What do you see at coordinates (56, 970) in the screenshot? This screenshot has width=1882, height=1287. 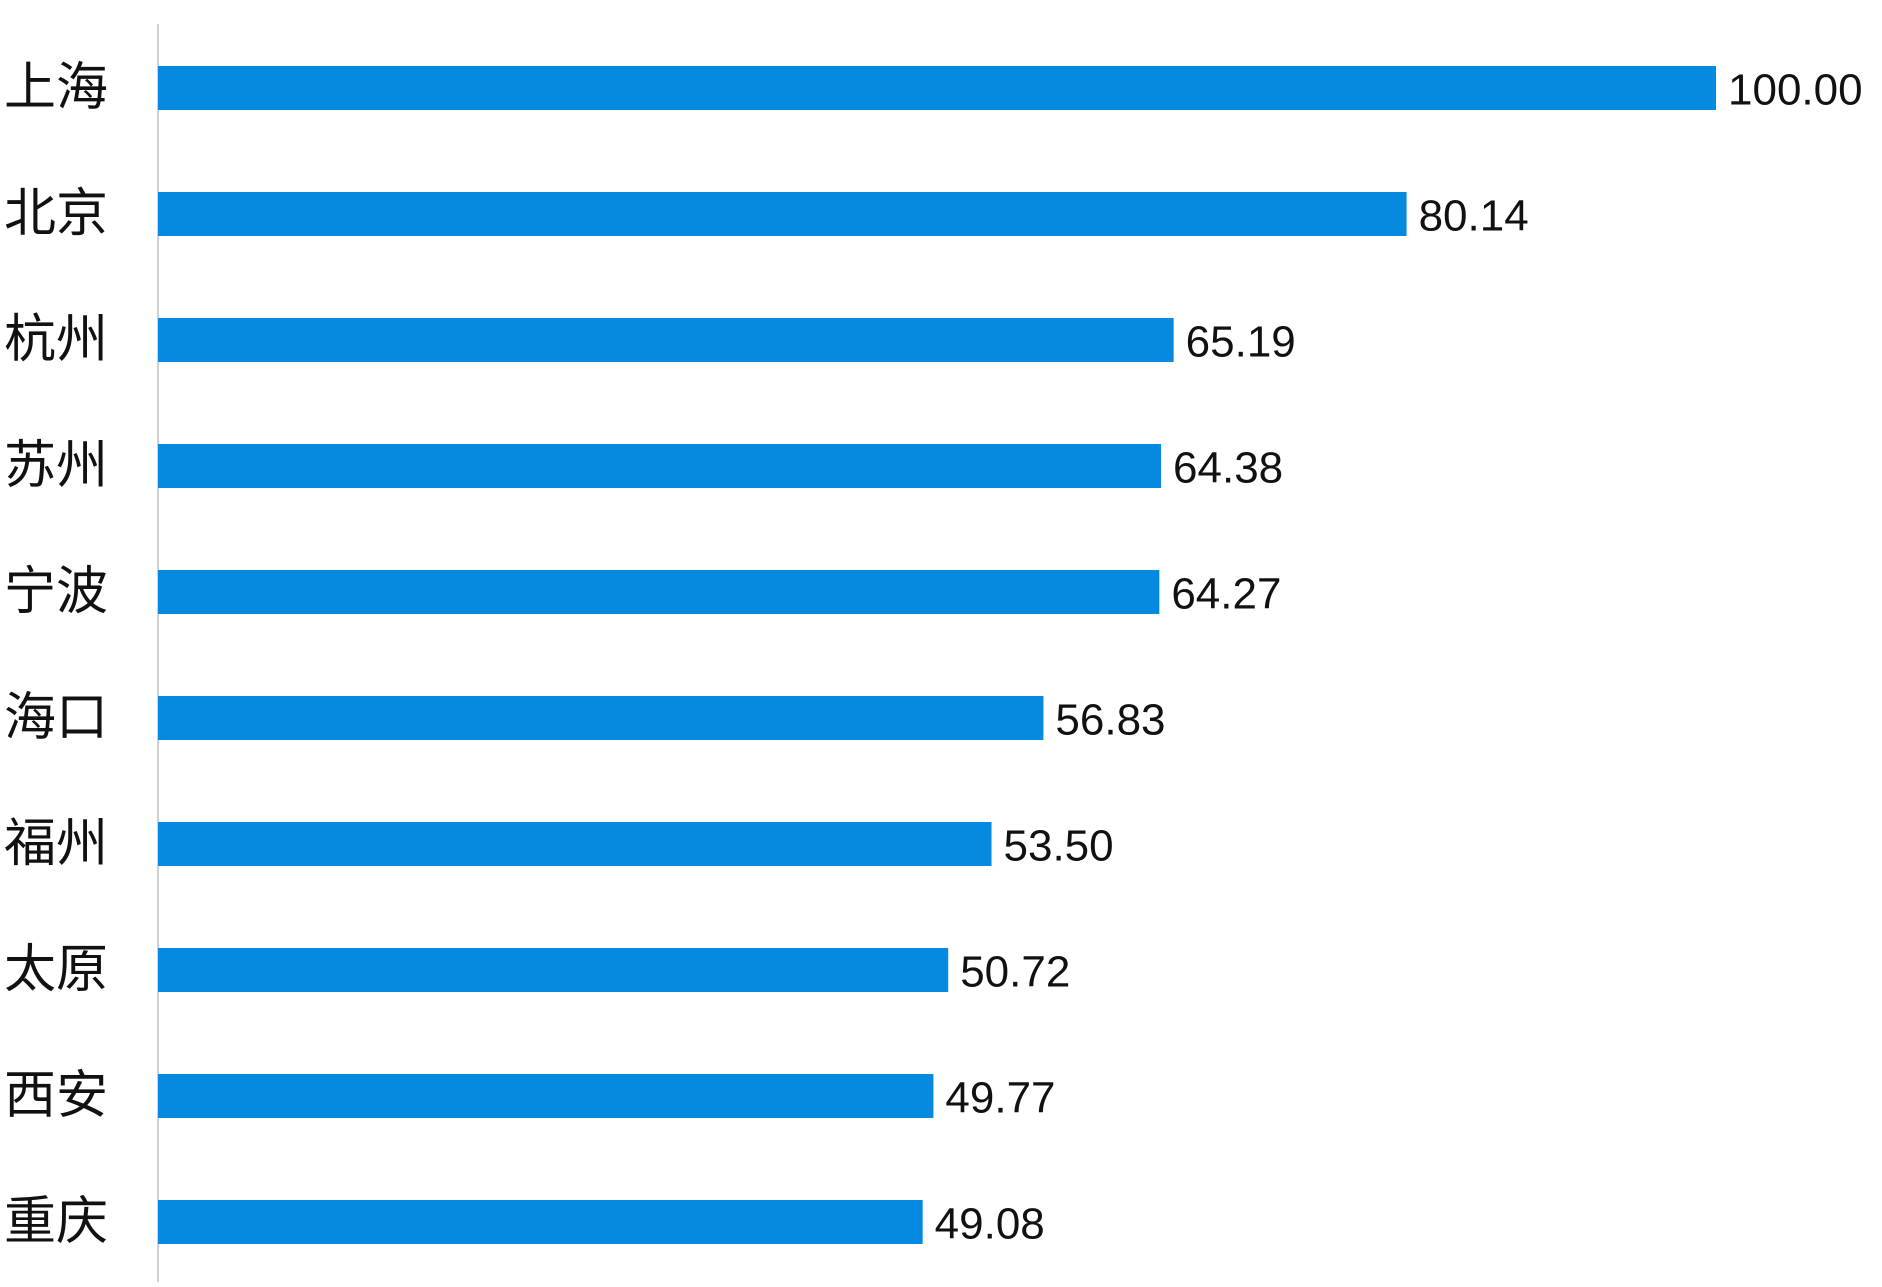 I see `category-label: 太原` at bounding box center [56, 970].